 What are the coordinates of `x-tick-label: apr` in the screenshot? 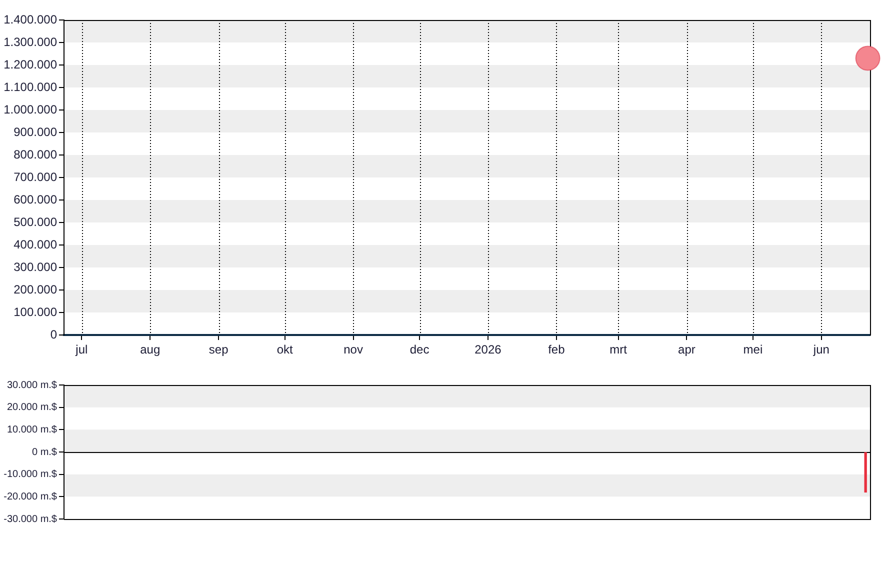 It's located at (687, 349).